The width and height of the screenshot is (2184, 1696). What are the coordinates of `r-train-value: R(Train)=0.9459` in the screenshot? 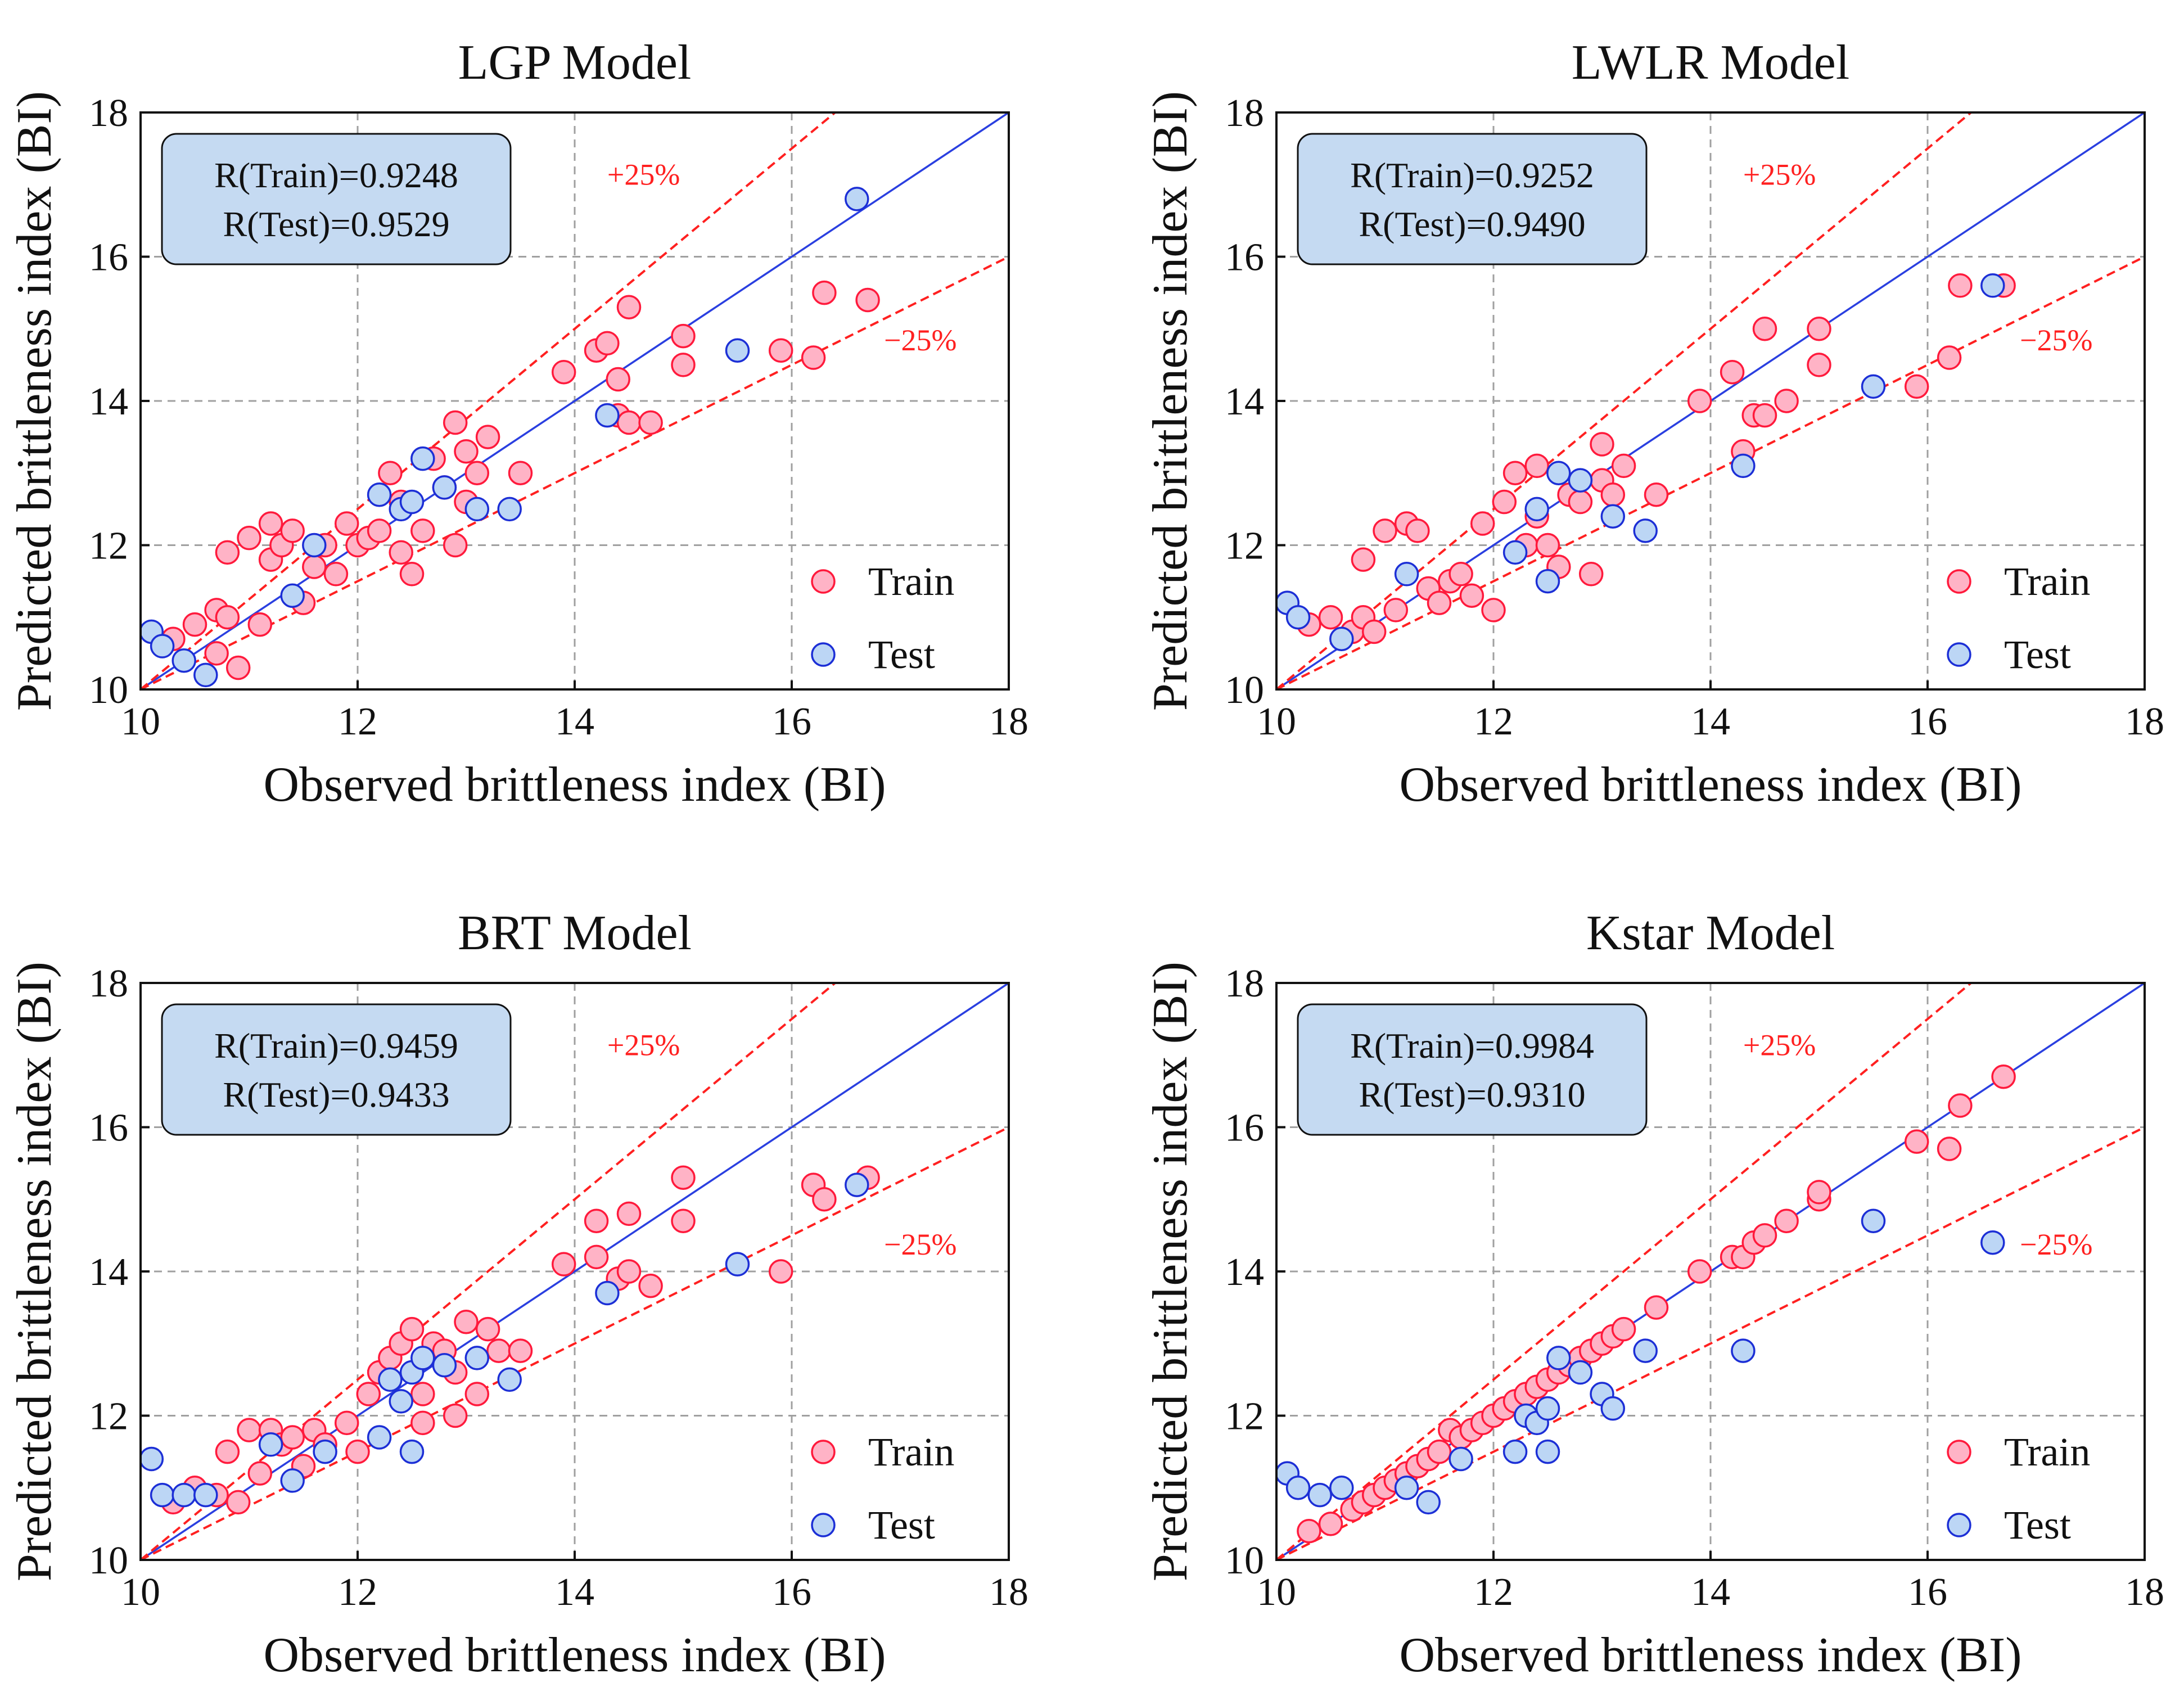 It's located at (336, 1046).